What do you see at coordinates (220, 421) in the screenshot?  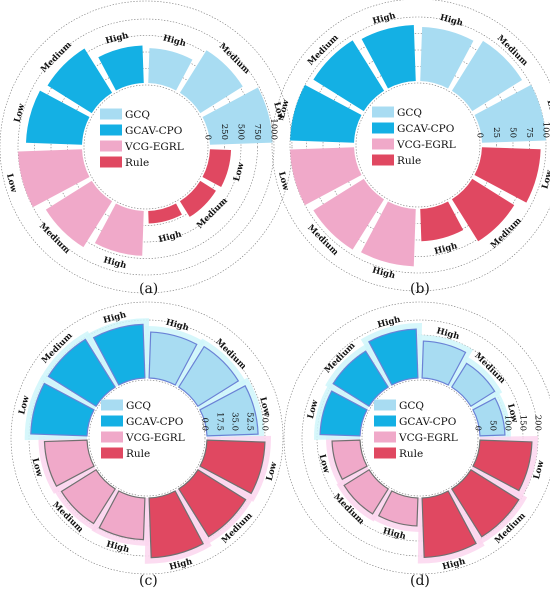 I see `radial-tick-label: 17.5` at bounding box center [220, 421].